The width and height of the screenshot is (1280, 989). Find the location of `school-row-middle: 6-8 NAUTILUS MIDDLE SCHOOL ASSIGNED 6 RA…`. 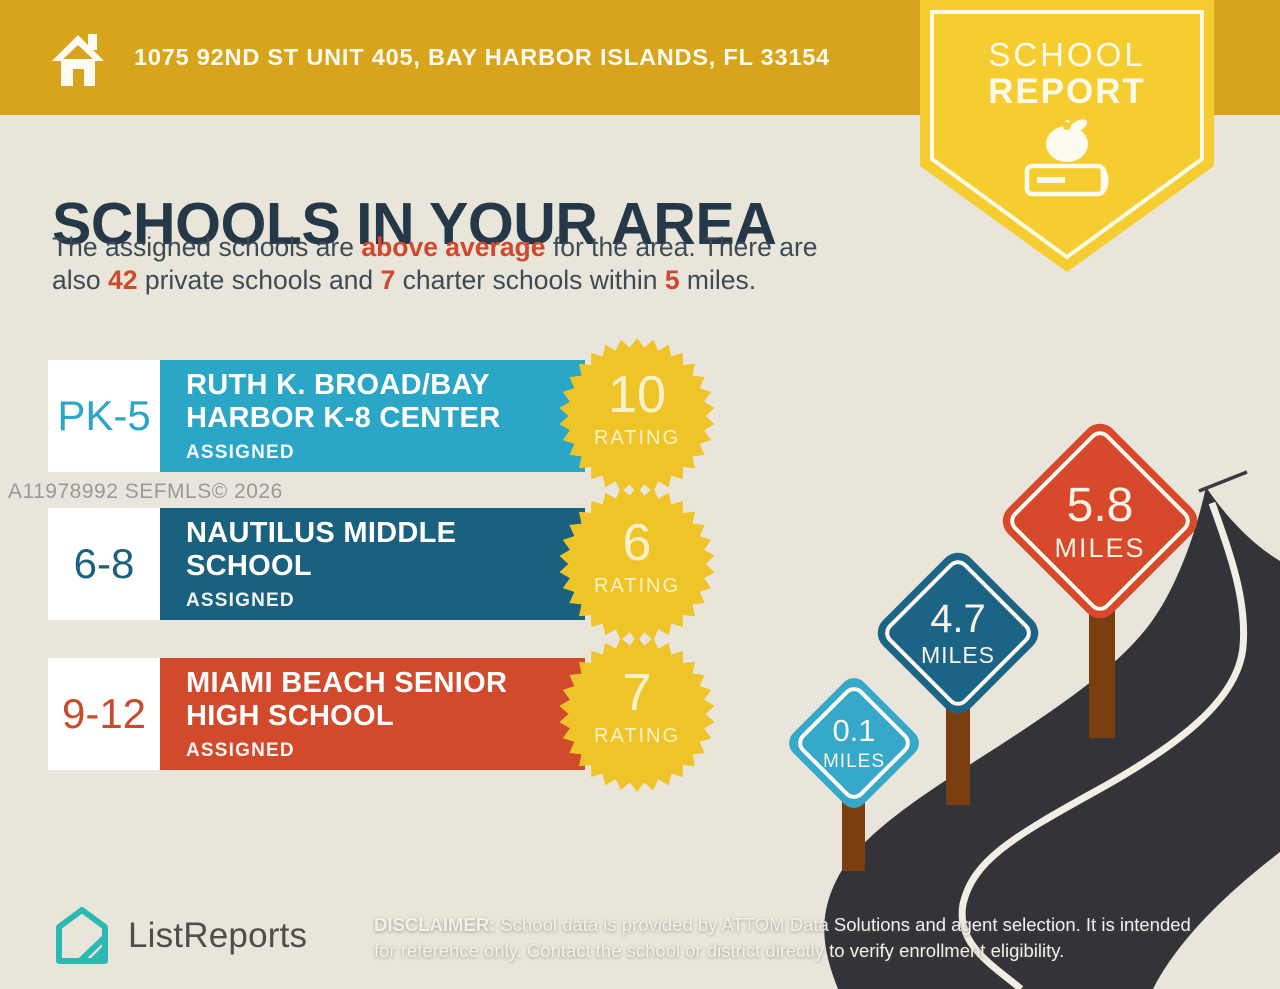

school-row-middle: 6-8 NAUTILUS MIDDLE SCHOOL ASSIGNED 6 RA… is located at coordinates (408, 564).